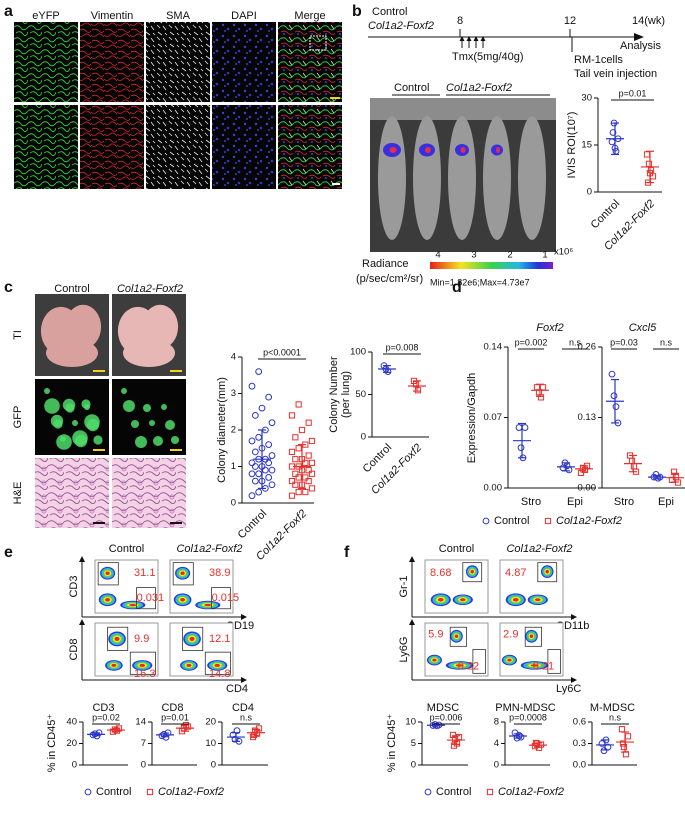 Image resolution: width=685 pixels, height=817 pixels. What do you see at coordinates (151, 598) in the screenshot?
I see `label: 0.031` at bounding box center [151, 598].